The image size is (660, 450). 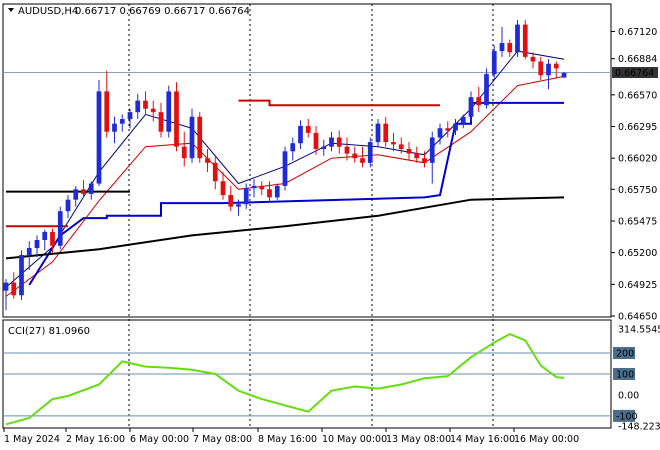 I want to click on time-tick-label: 1 May 2024, so click(x=32, y=439).